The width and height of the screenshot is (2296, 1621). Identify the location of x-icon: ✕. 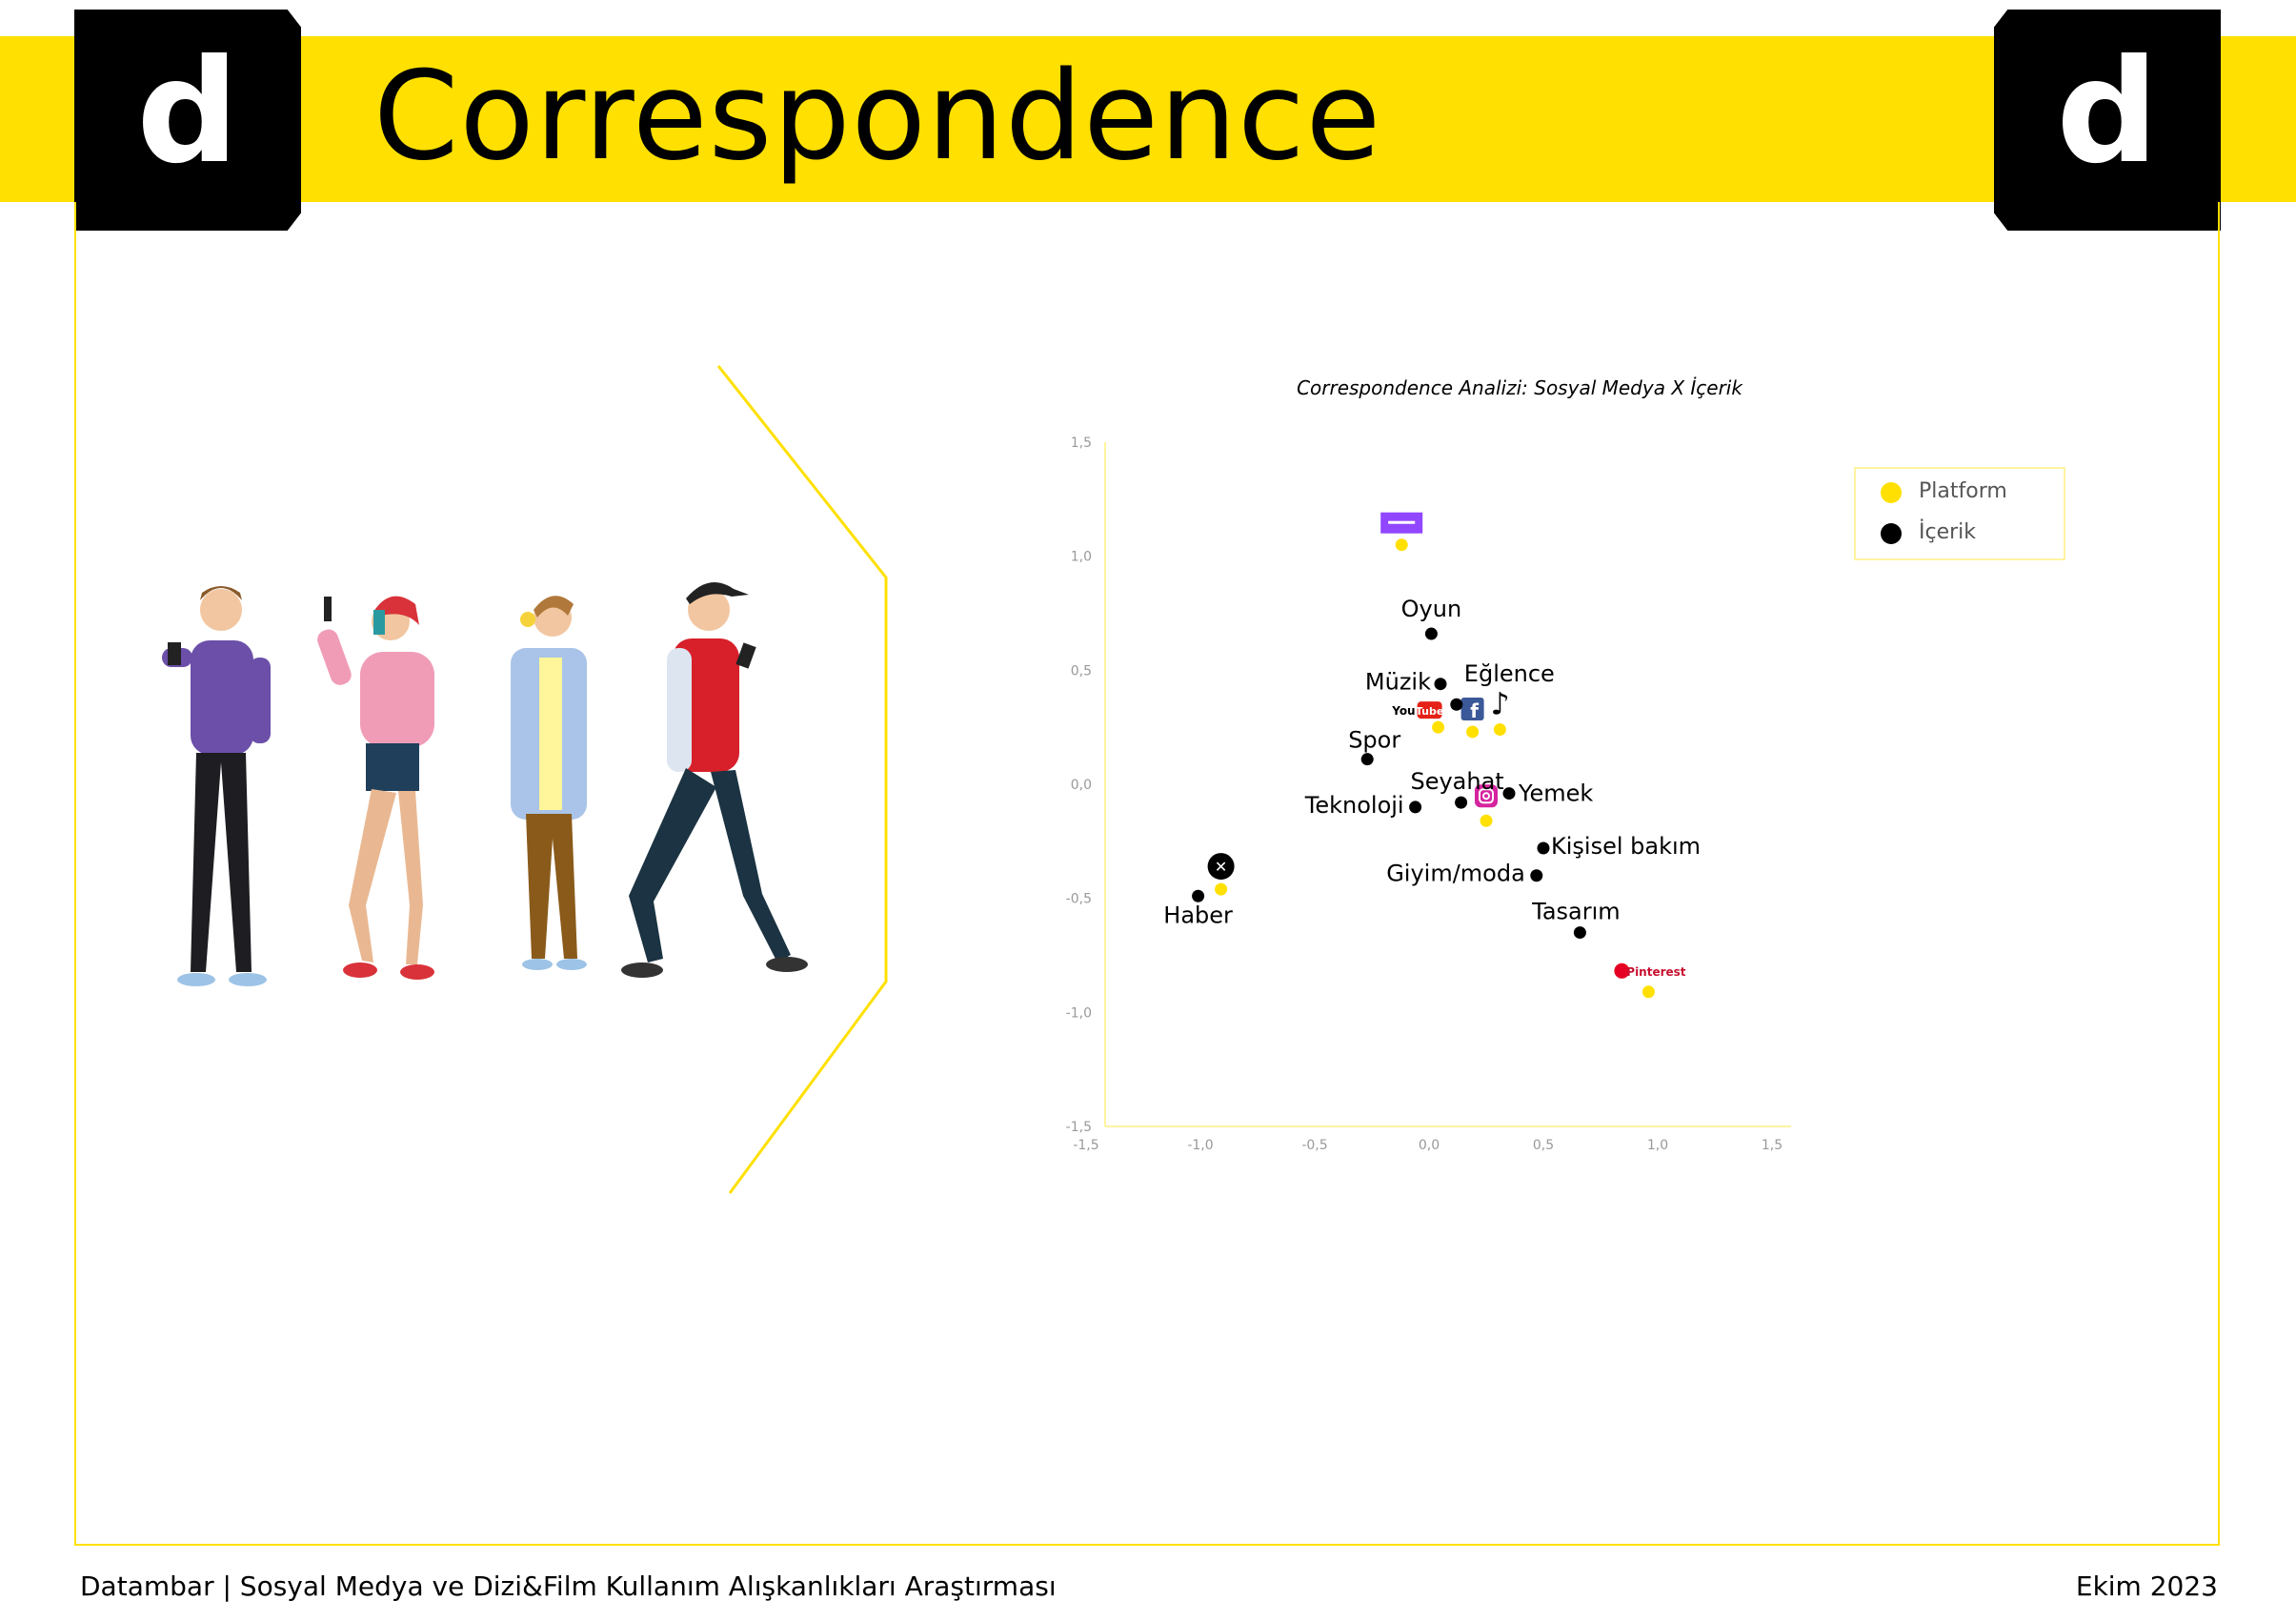
(1221, 867).